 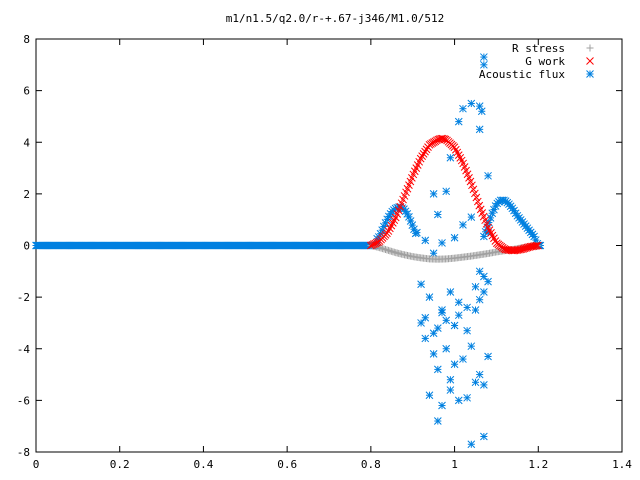 I want to click on y-tick-label: 6, so click(x=26, y=91).